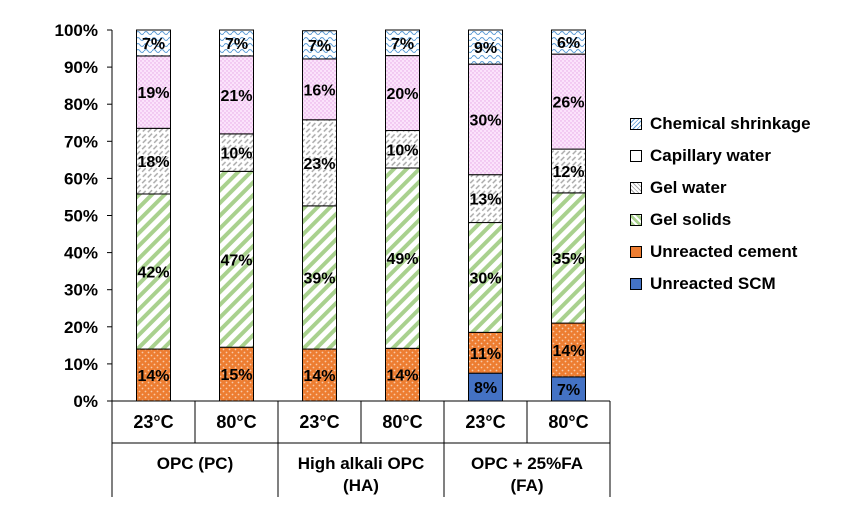 Image resolution: width=854 pixels, height=517 pixels. I want to click on legend-swatch-chemical-shrinkage, so click(636, 124).